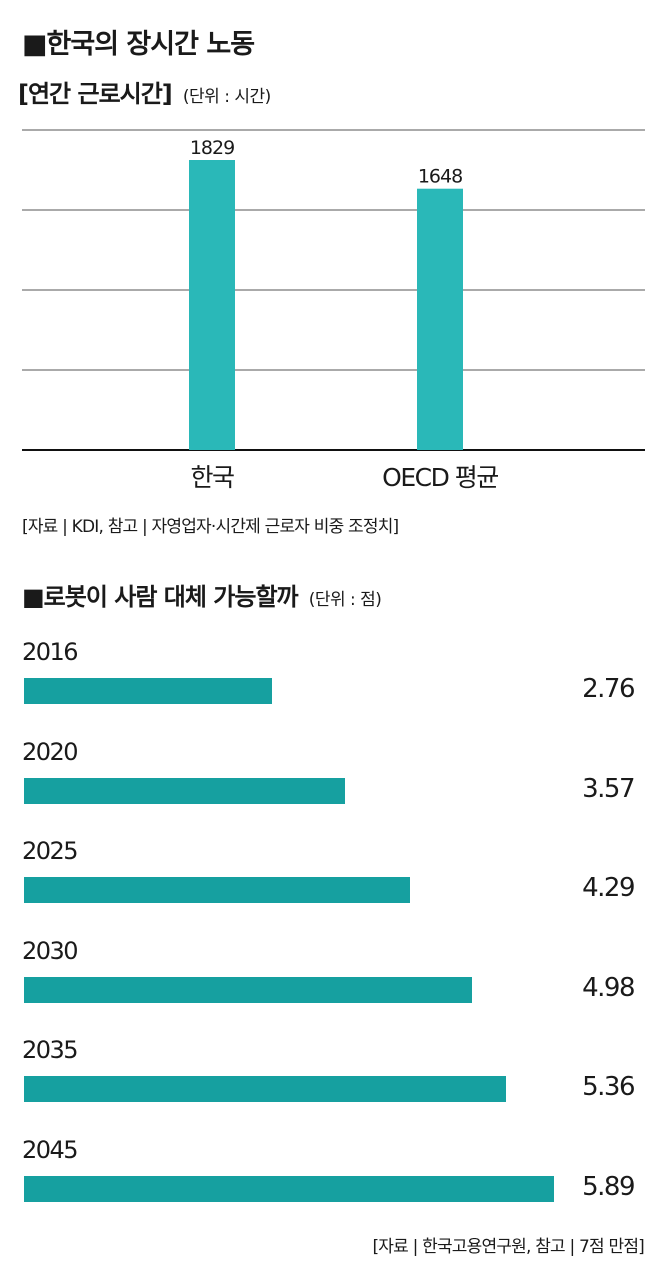  What do you see at coordinates (50, 950) in the screenshot?
I see `year-label: 2030` at bounding box center [50, 950].